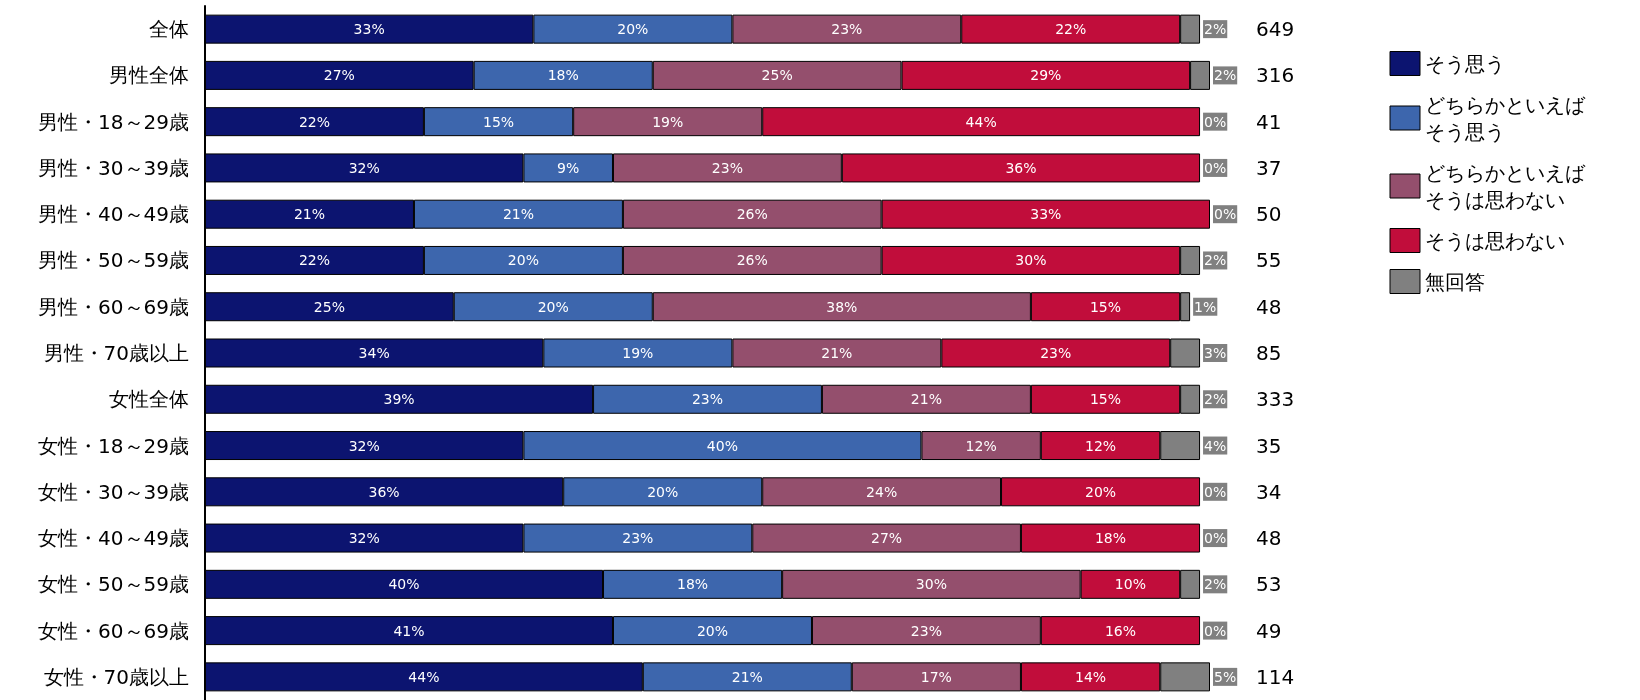 This screenshot has width=1640, height=700. Describe the element at coordinates (1275, 29) in the screenshot. I see `text: 649` at that location.